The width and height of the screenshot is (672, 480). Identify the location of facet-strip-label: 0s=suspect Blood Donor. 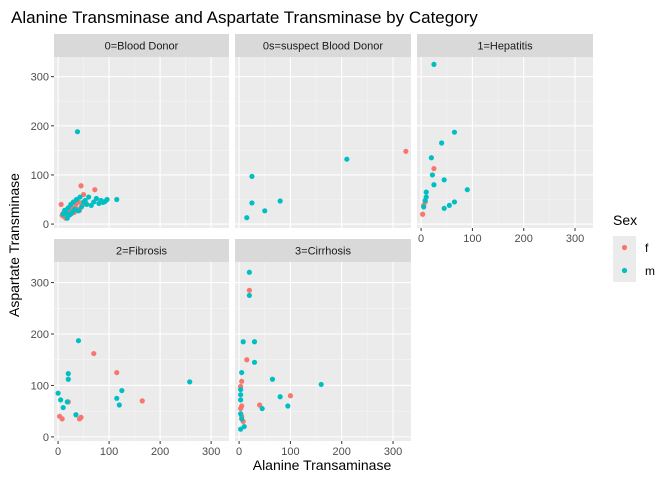
(323, 47).